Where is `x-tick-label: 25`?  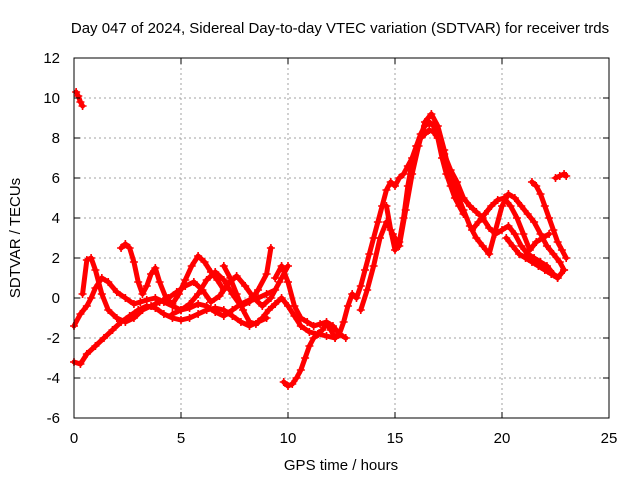 x-tick-label: 25 is located at coordinates (609, 438).